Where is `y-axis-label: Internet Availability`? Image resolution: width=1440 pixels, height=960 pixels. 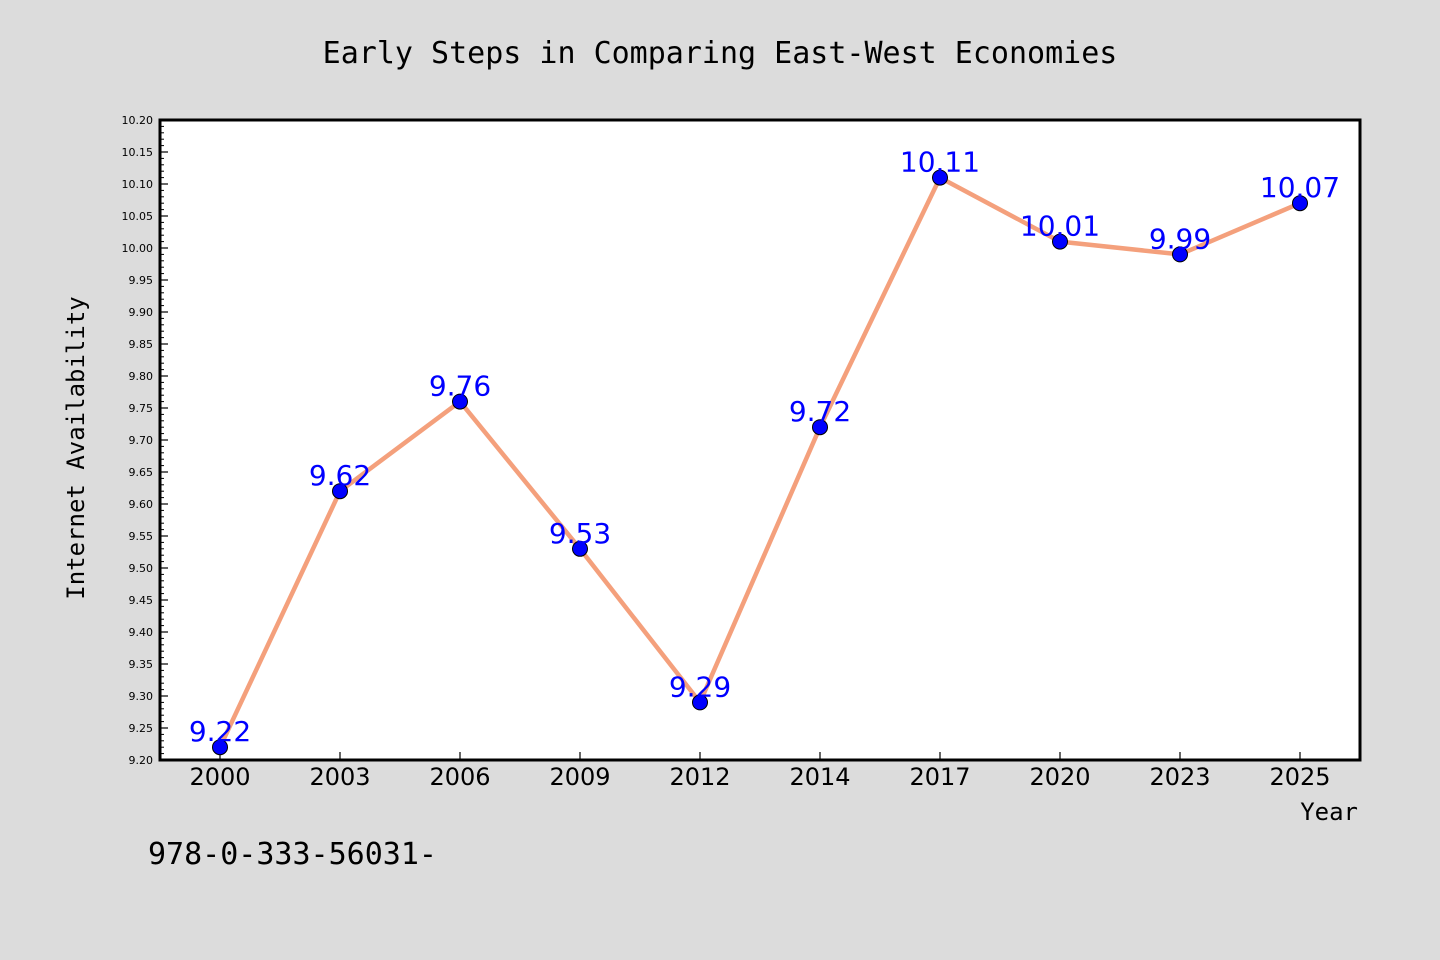
y-axis-label: Internet Availability is located at coordinates (76, 447).